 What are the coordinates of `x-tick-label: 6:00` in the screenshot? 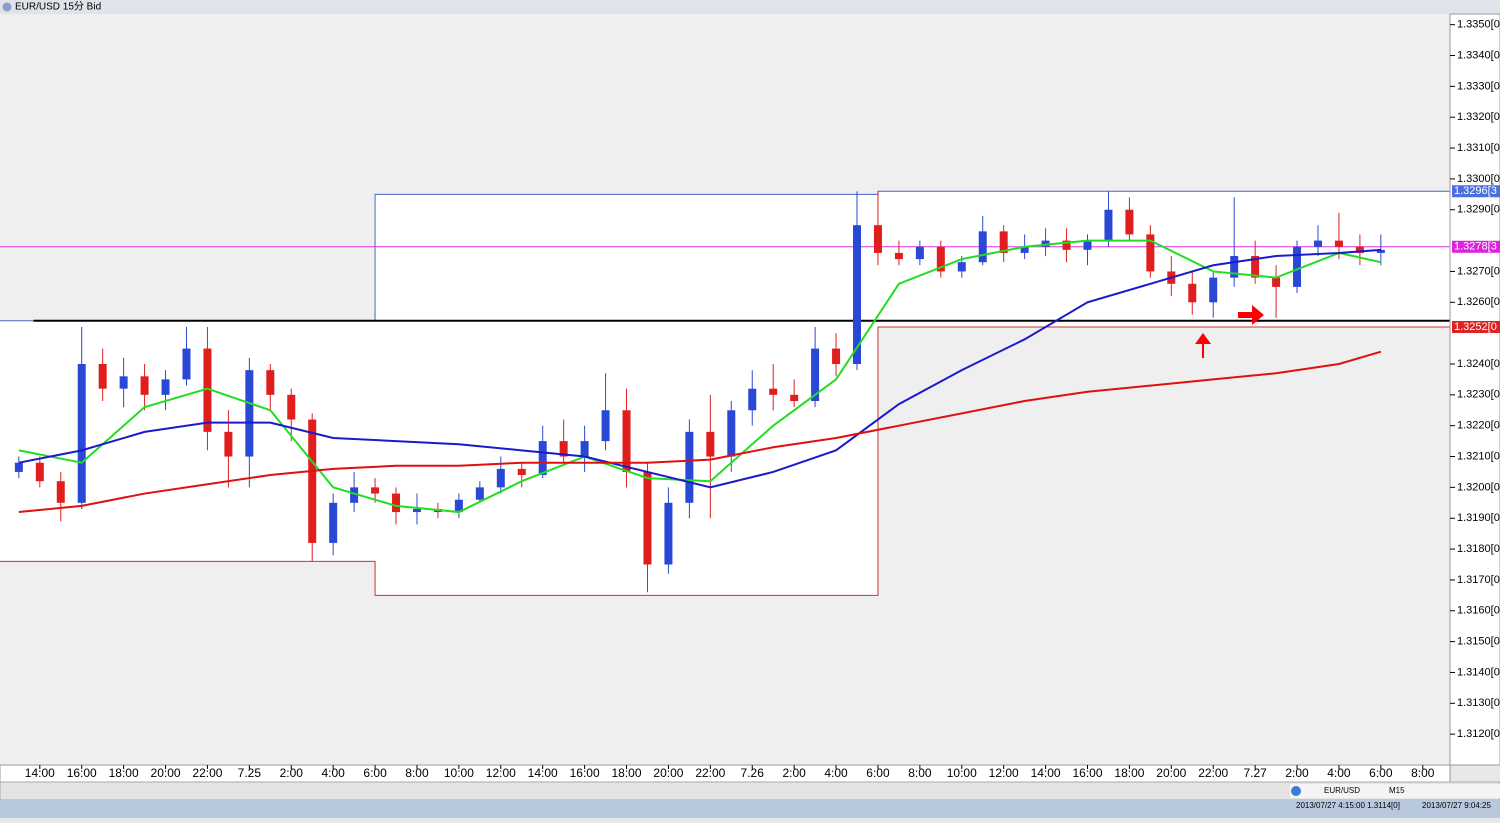 It's located at (375, 773).